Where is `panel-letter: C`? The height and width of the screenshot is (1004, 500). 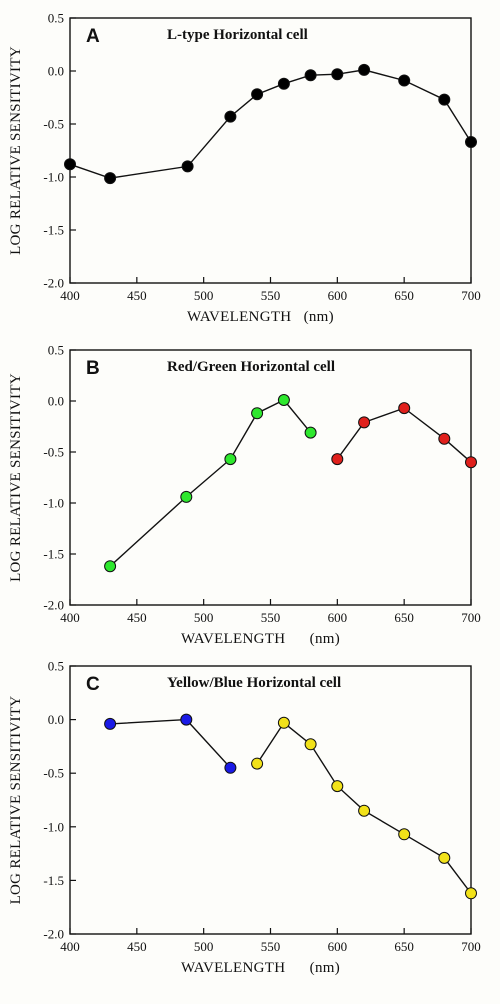 panel-letter: C is located at coordinates (93, 684).